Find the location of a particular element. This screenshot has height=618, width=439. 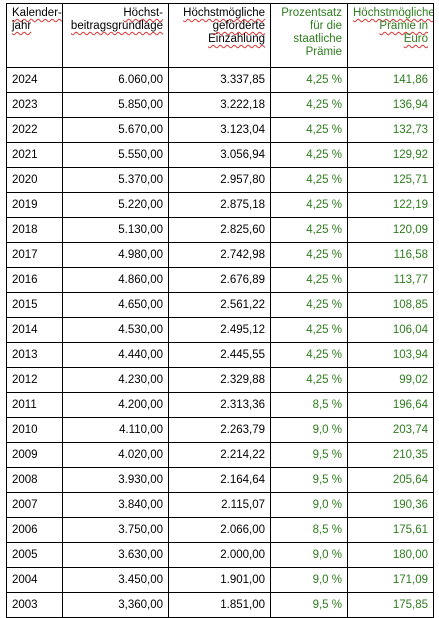

table-row: 2017 4.980,00 2.742,98 4,25 % 116,58 is located at coordinates (220, 255).